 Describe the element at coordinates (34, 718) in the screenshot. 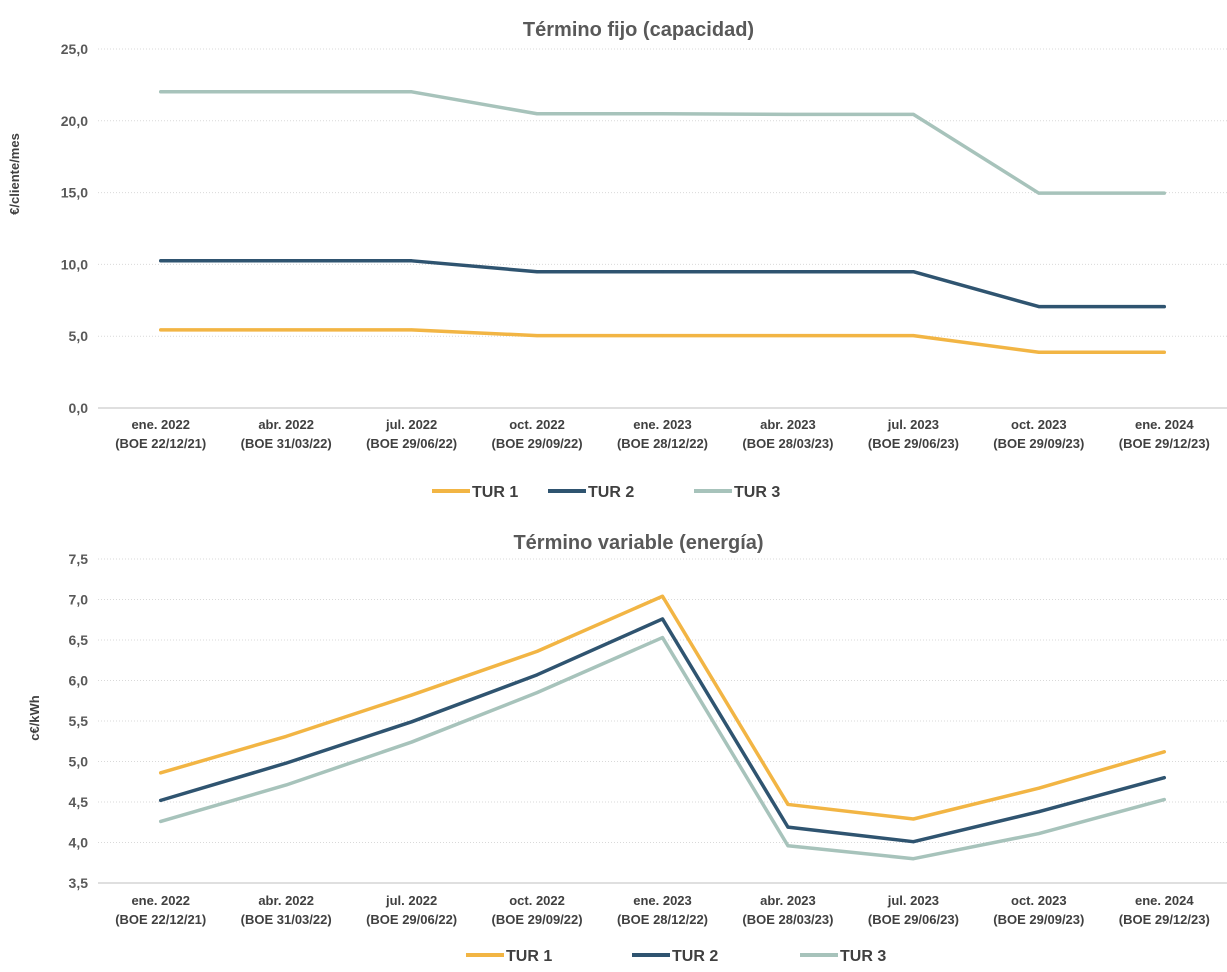

I see `y-axis-label: c€/kWh` at that location.